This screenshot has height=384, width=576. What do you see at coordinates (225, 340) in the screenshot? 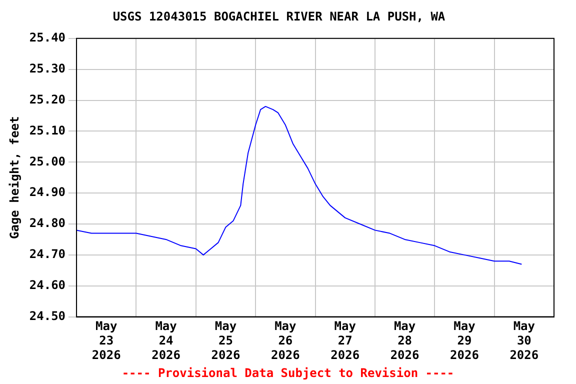
I see `x-tick-label: May 25 2026` at bounding box center [225, 340].